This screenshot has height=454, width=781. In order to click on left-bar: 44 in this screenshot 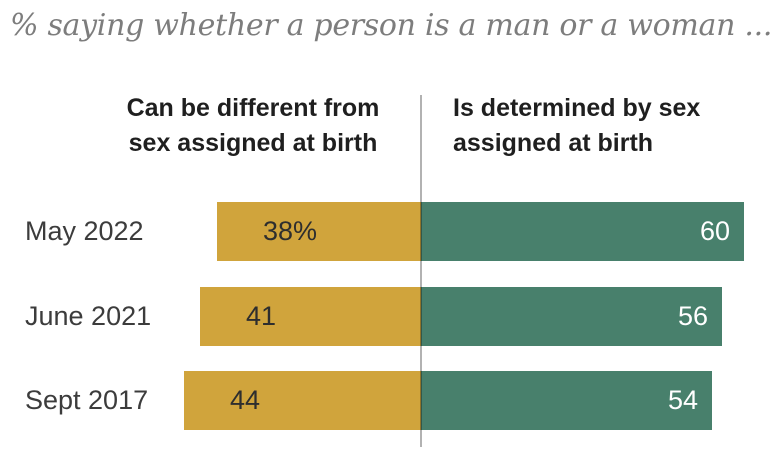, I will do `click(302, 400)`.